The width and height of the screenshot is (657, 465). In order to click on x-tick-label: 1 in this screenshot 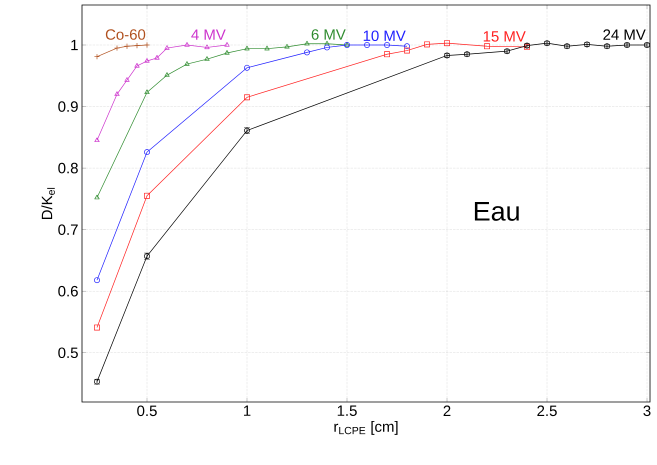, I will do `click(247, 411)`.